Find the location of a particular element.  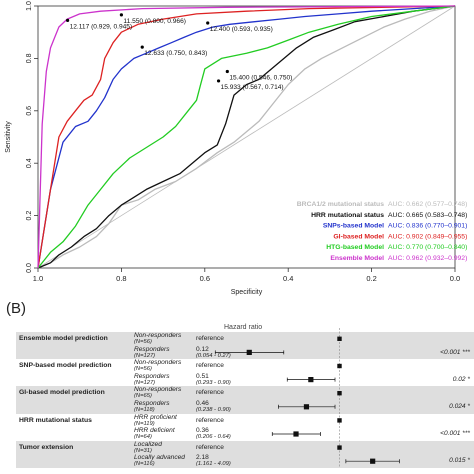

estimate-value: 0.46 is located at coordinates (202, 403).